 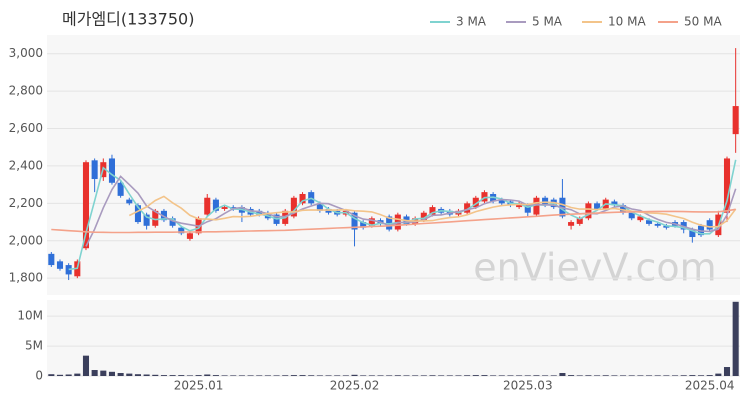 I want to click on y-tick-label: 2,400, so click(x=26, y=165).